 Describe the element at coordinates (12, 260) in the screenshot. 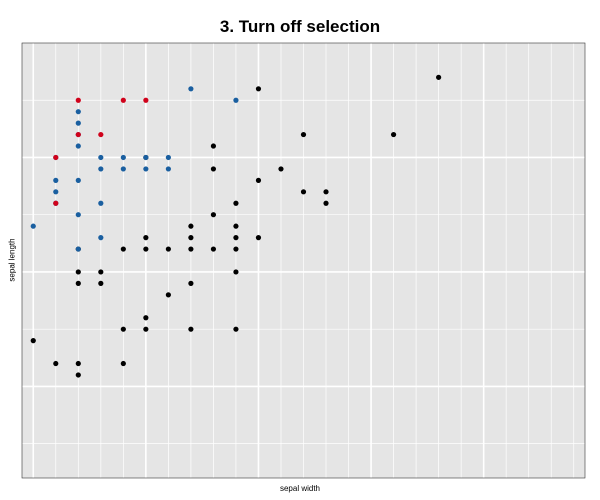

I see `y-axis-label: sepal length` at that location.